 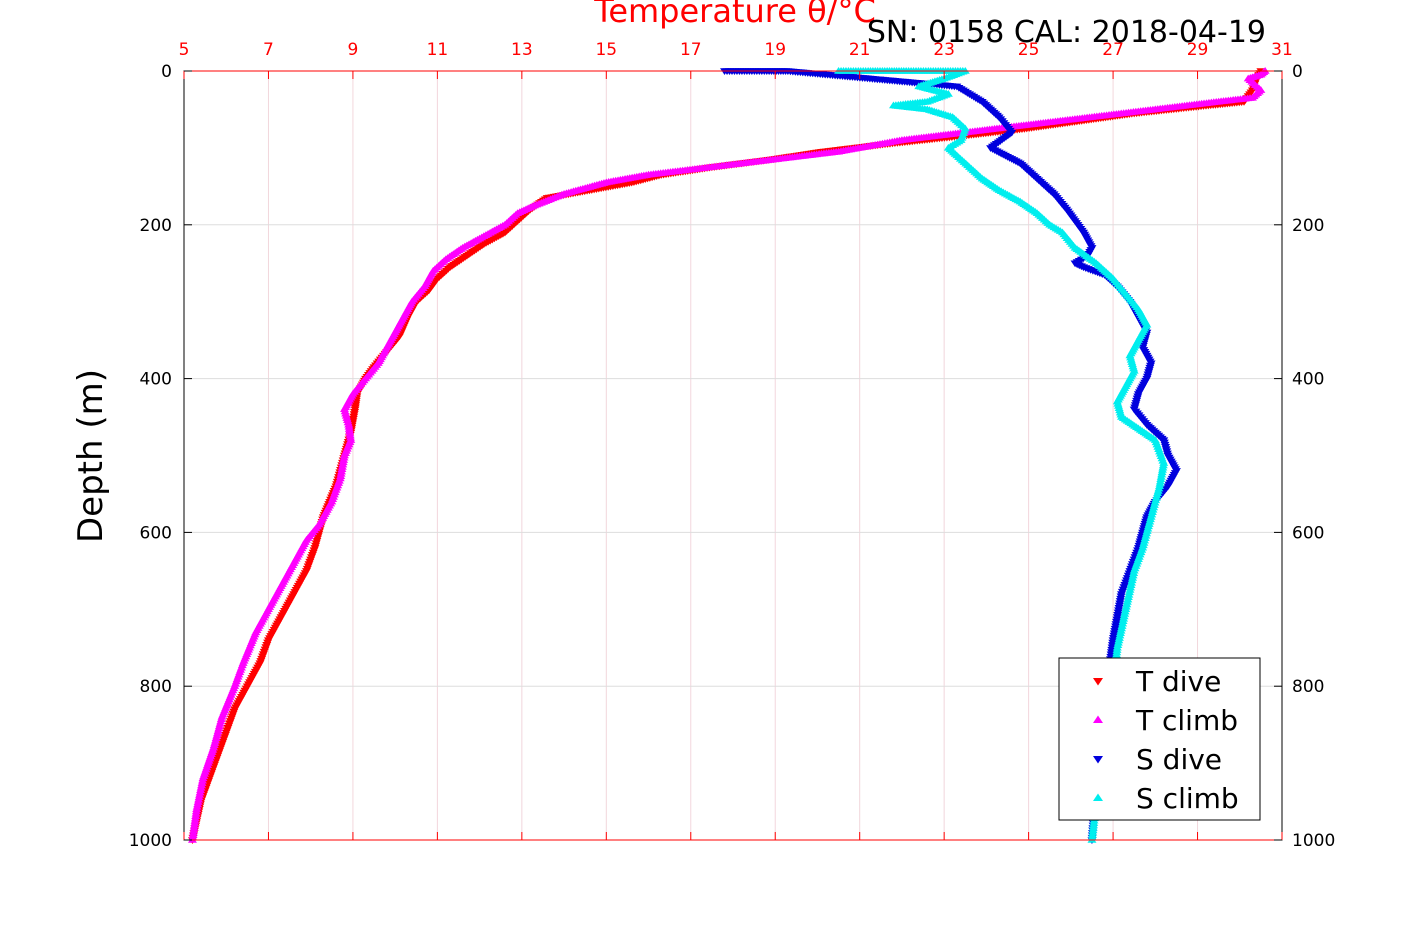 I want to click on x-tick-label: 15, so click(x=606, y=50).